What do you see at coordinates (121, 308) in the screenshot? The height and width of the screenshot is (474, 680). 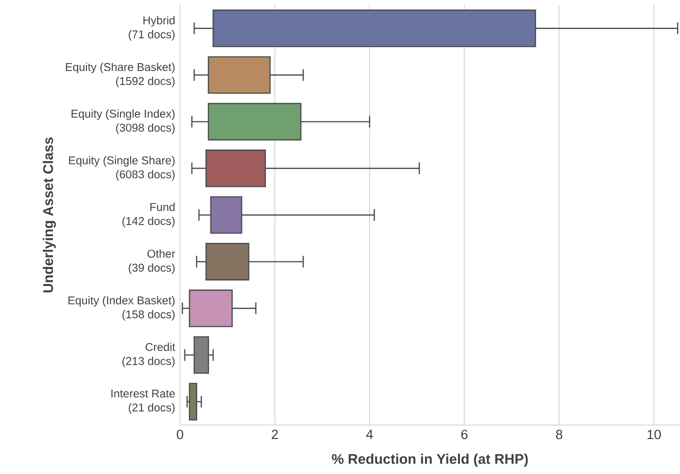 I see `y-tick-label: Equity (Index Basket) (158 docs)` at bounding box center [121, 308].